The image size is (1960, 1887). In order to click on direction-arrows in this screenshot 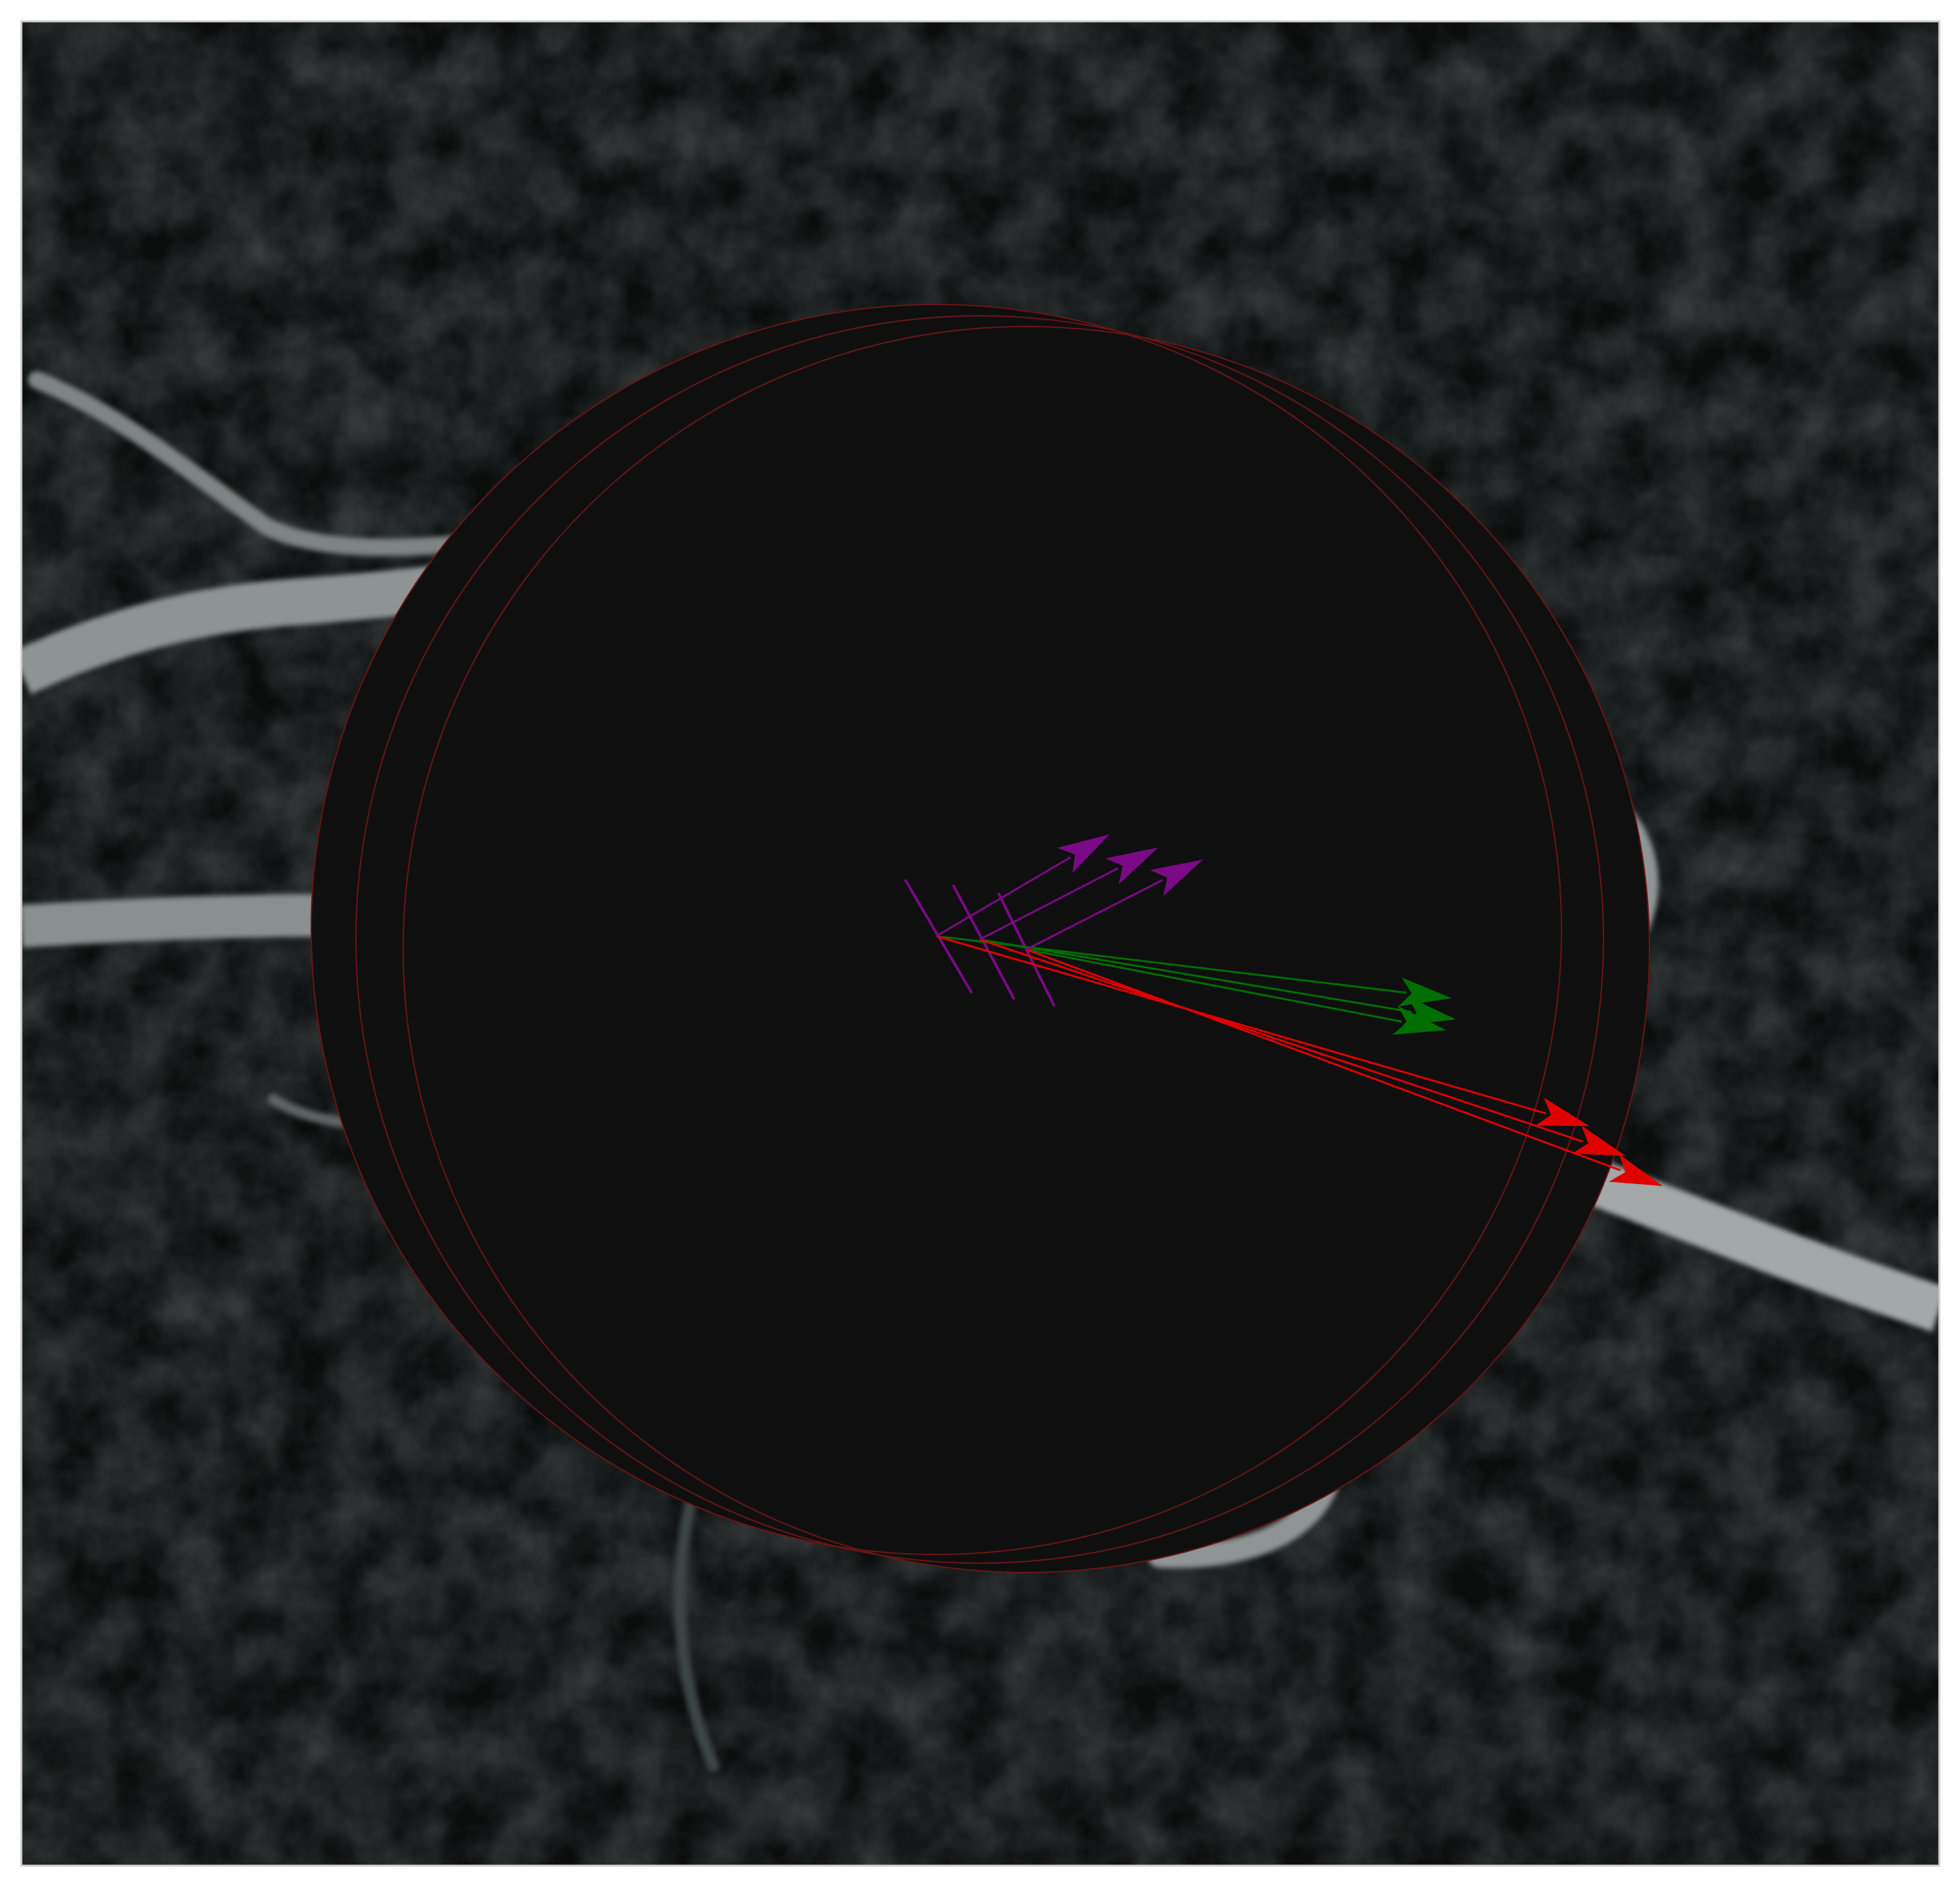, I will do `click(1300, 1010)`.